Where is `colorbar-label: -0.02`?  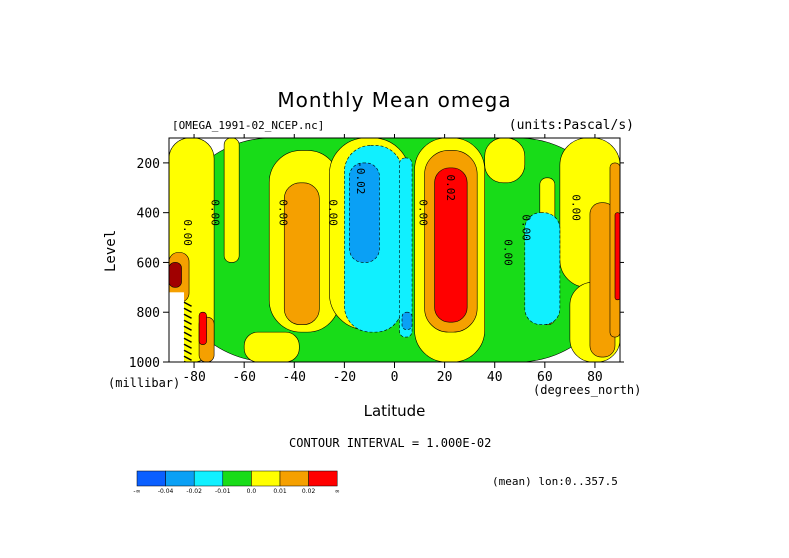
colorbar-label: -0.02 is located at coordinates (194, 491).